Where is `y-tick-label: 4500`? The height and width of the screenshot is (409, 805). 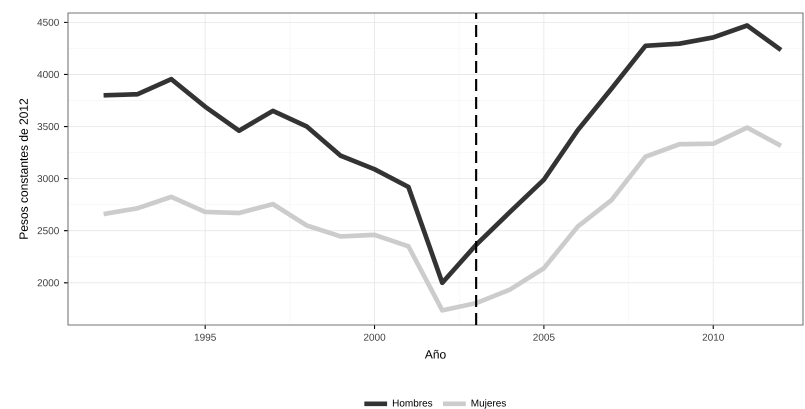
y-tick-label: 4500 is located at coordinates (48, 22).